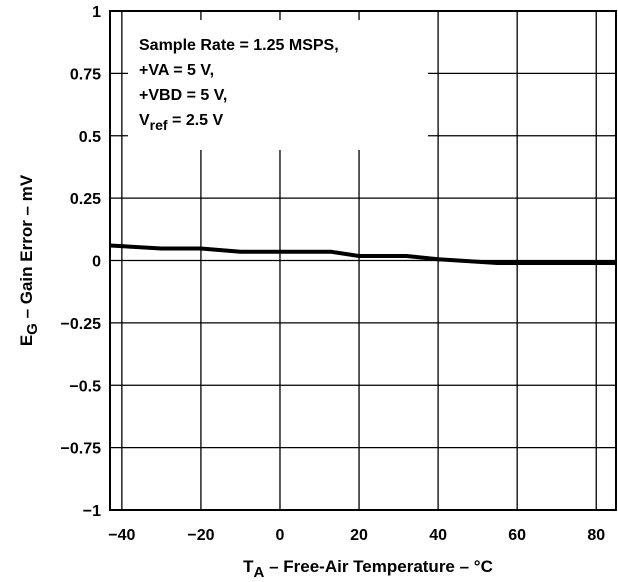  I want to click on x-tick-label: −40, so click(121, 535).